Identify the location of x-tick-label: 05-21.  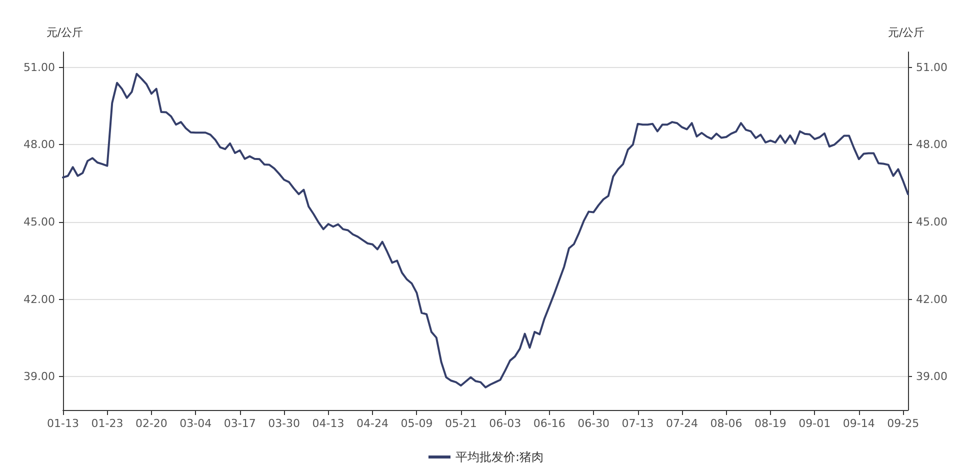
(460, 423).